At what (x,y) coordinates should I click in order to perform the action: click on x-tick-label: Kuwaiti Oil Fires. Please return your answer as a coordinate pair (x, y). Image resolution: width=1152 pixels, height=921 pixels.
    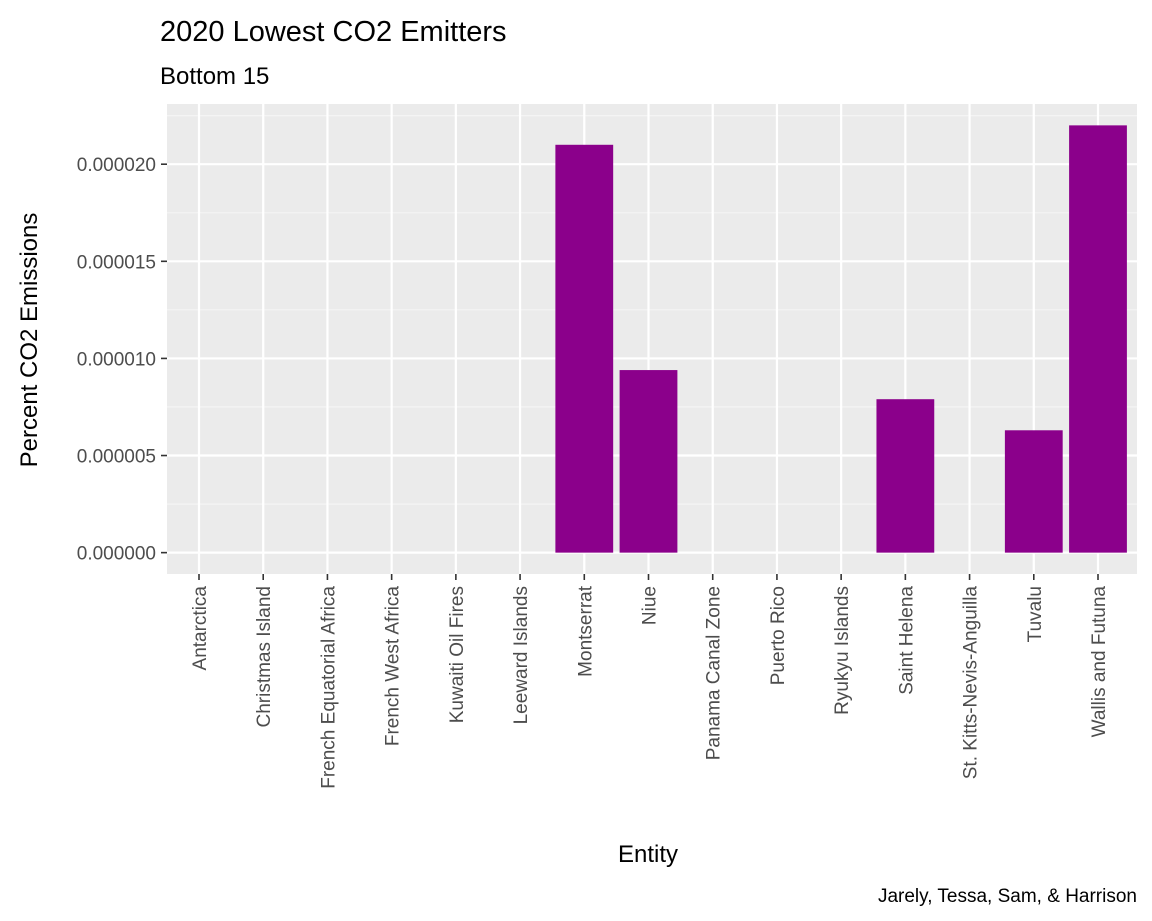
    Looking at the image, I should click on (457, 654).